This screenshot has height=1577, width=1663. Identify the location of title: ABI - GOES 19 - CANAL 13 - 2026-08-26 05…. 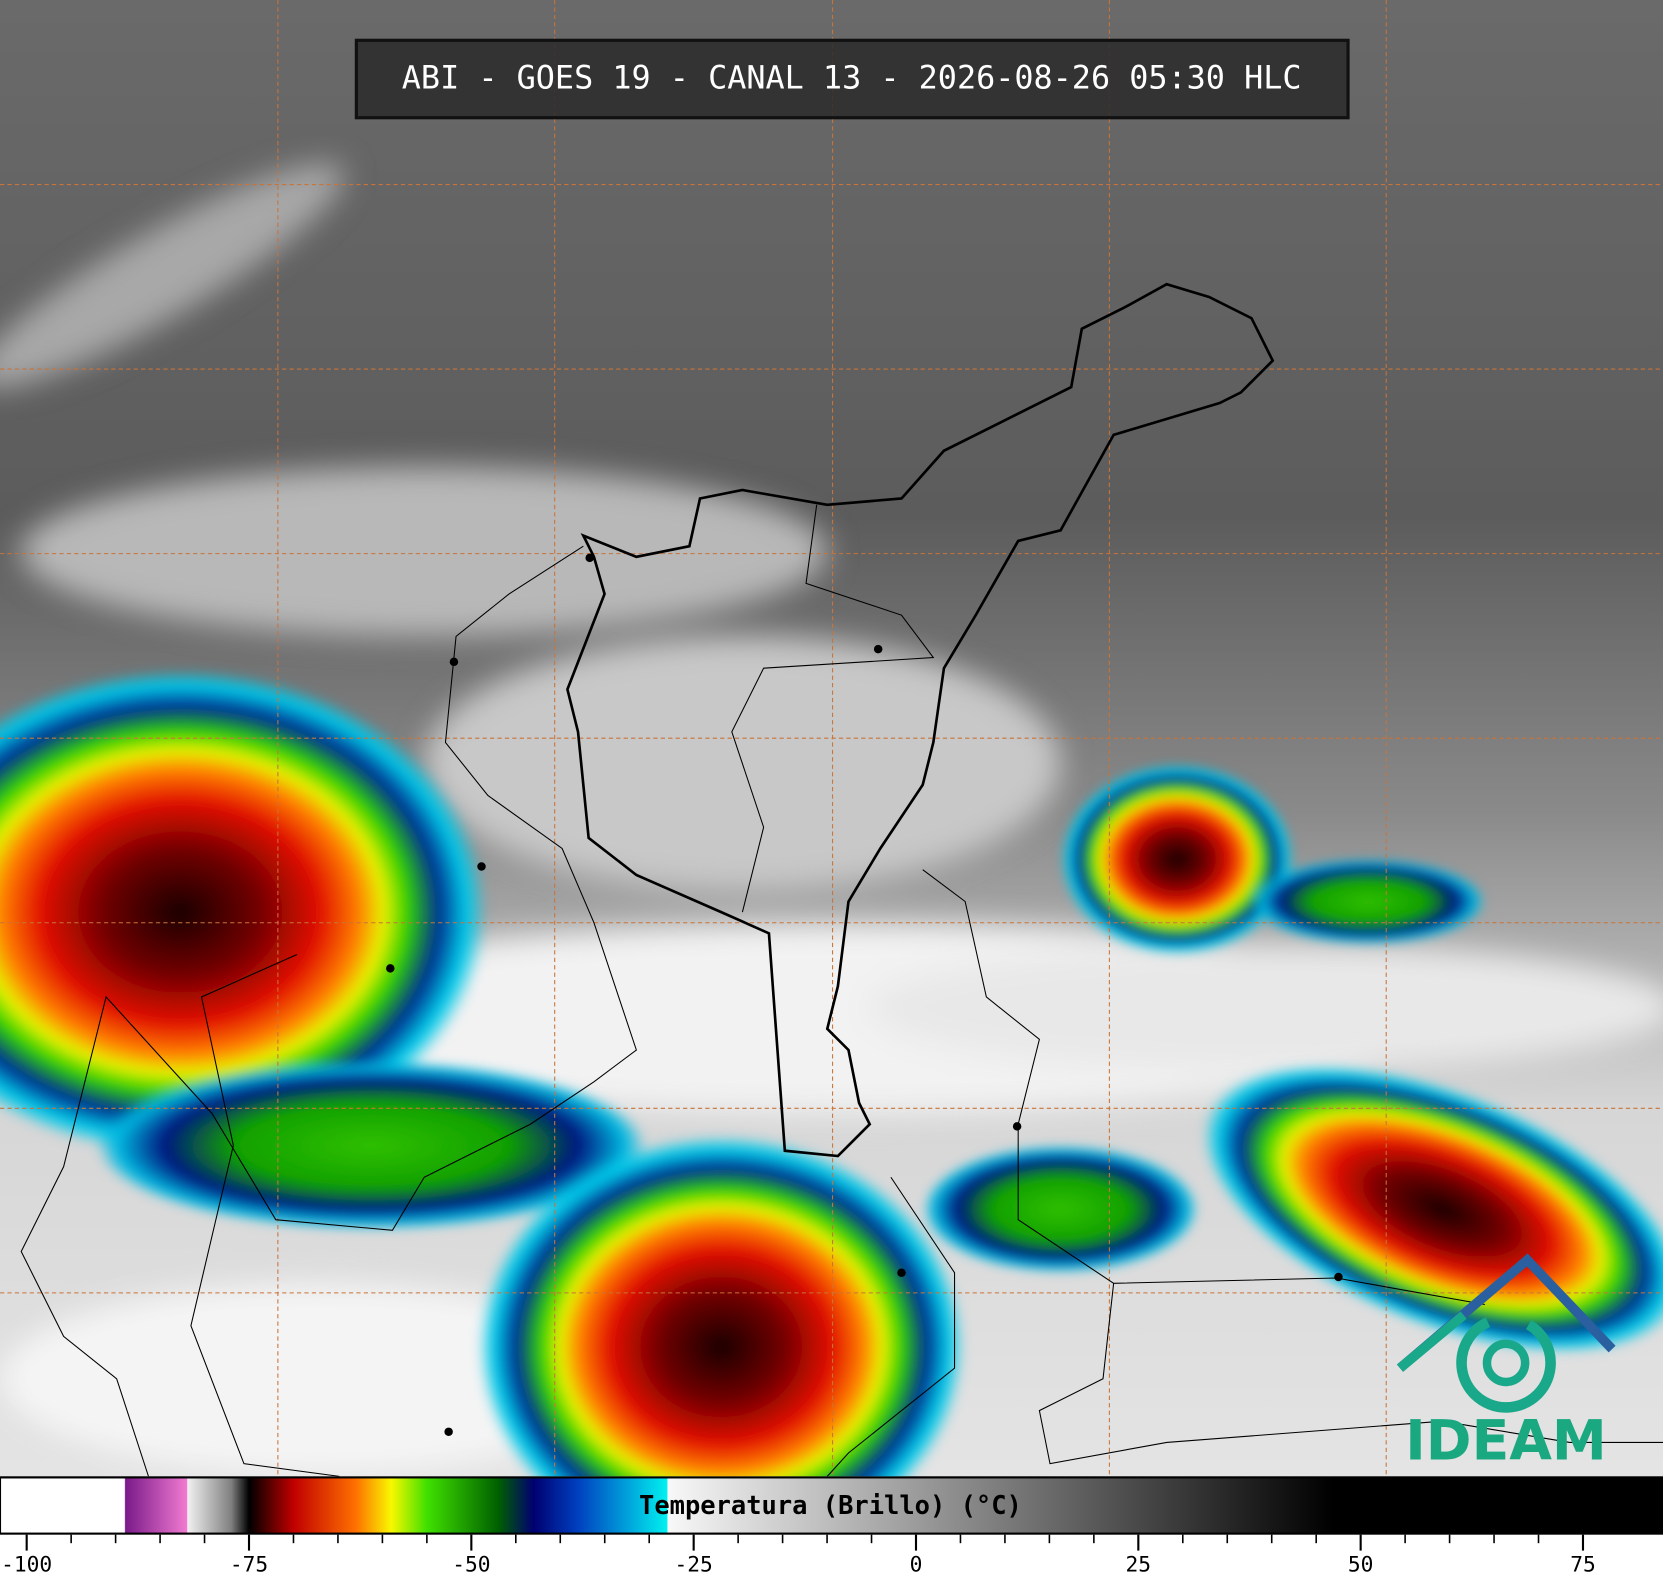
(852, 78).